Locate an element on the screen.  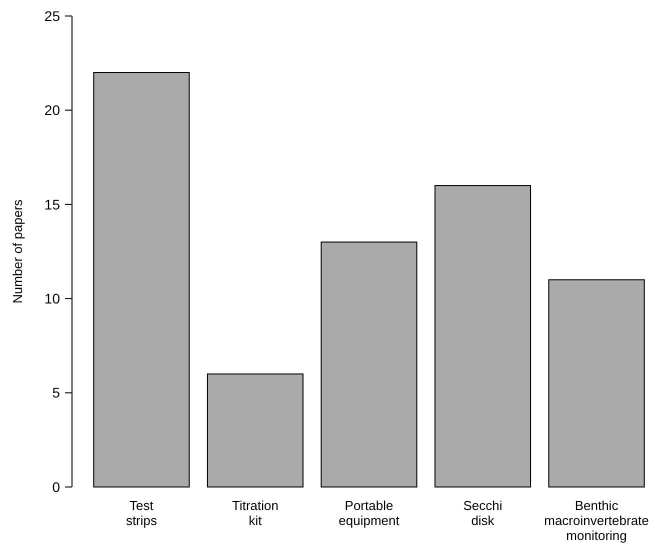
x-tick-label: Benthic macroinvertebrate monitoring is located at coordinates (596, 520).